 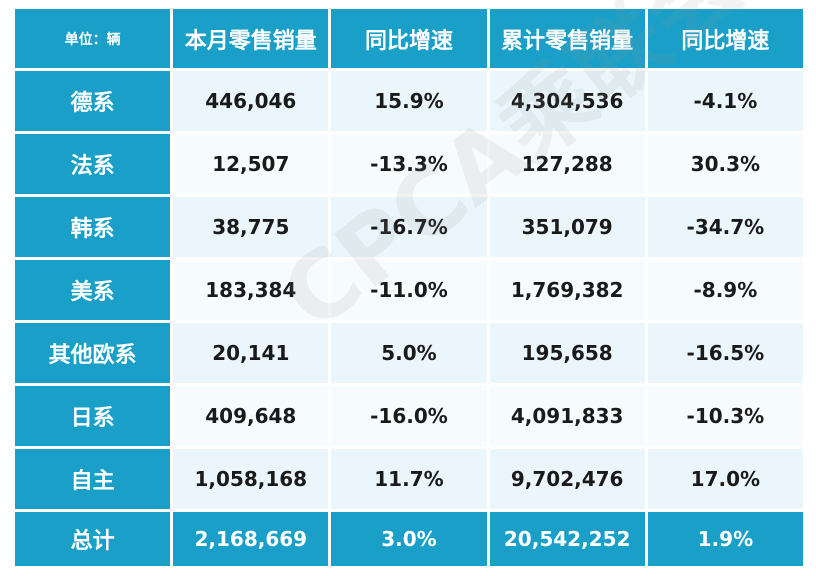 What do you see at coordinates (725, 479) in the screenshot?
I see `cell-cumulative-yoy: 17.0%` at bounding box center [725, 479].